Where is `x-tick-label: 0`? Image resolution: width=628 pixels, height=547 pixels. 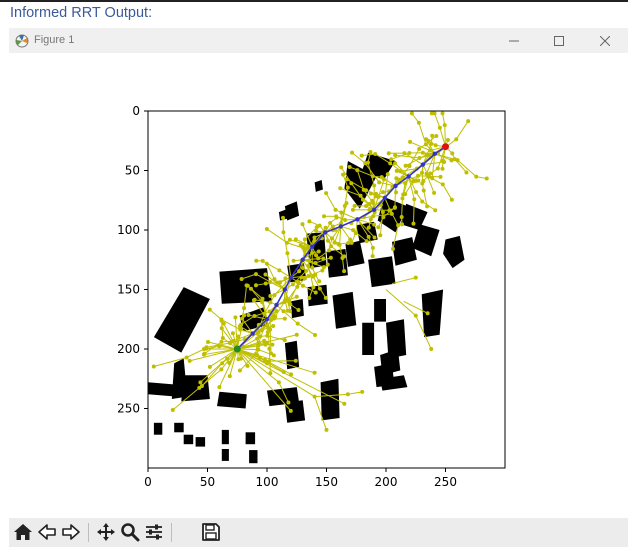 x-tick-label: 0 is located at coordinates (148, 482).